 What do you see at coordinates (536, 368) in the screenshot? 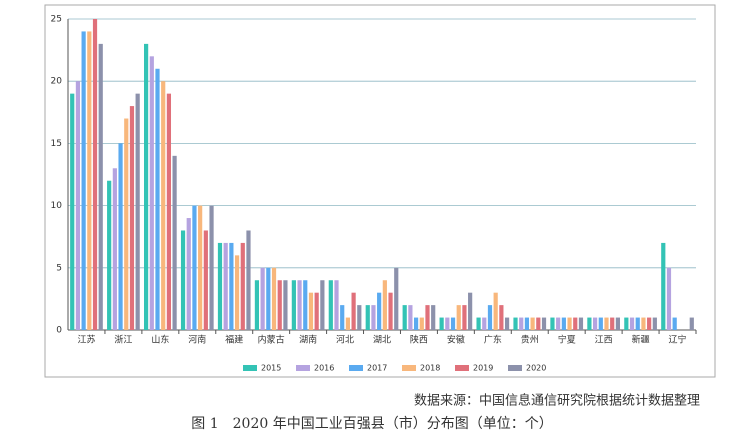
I see `legend-label: 2020` at bounding box center [536, 368].